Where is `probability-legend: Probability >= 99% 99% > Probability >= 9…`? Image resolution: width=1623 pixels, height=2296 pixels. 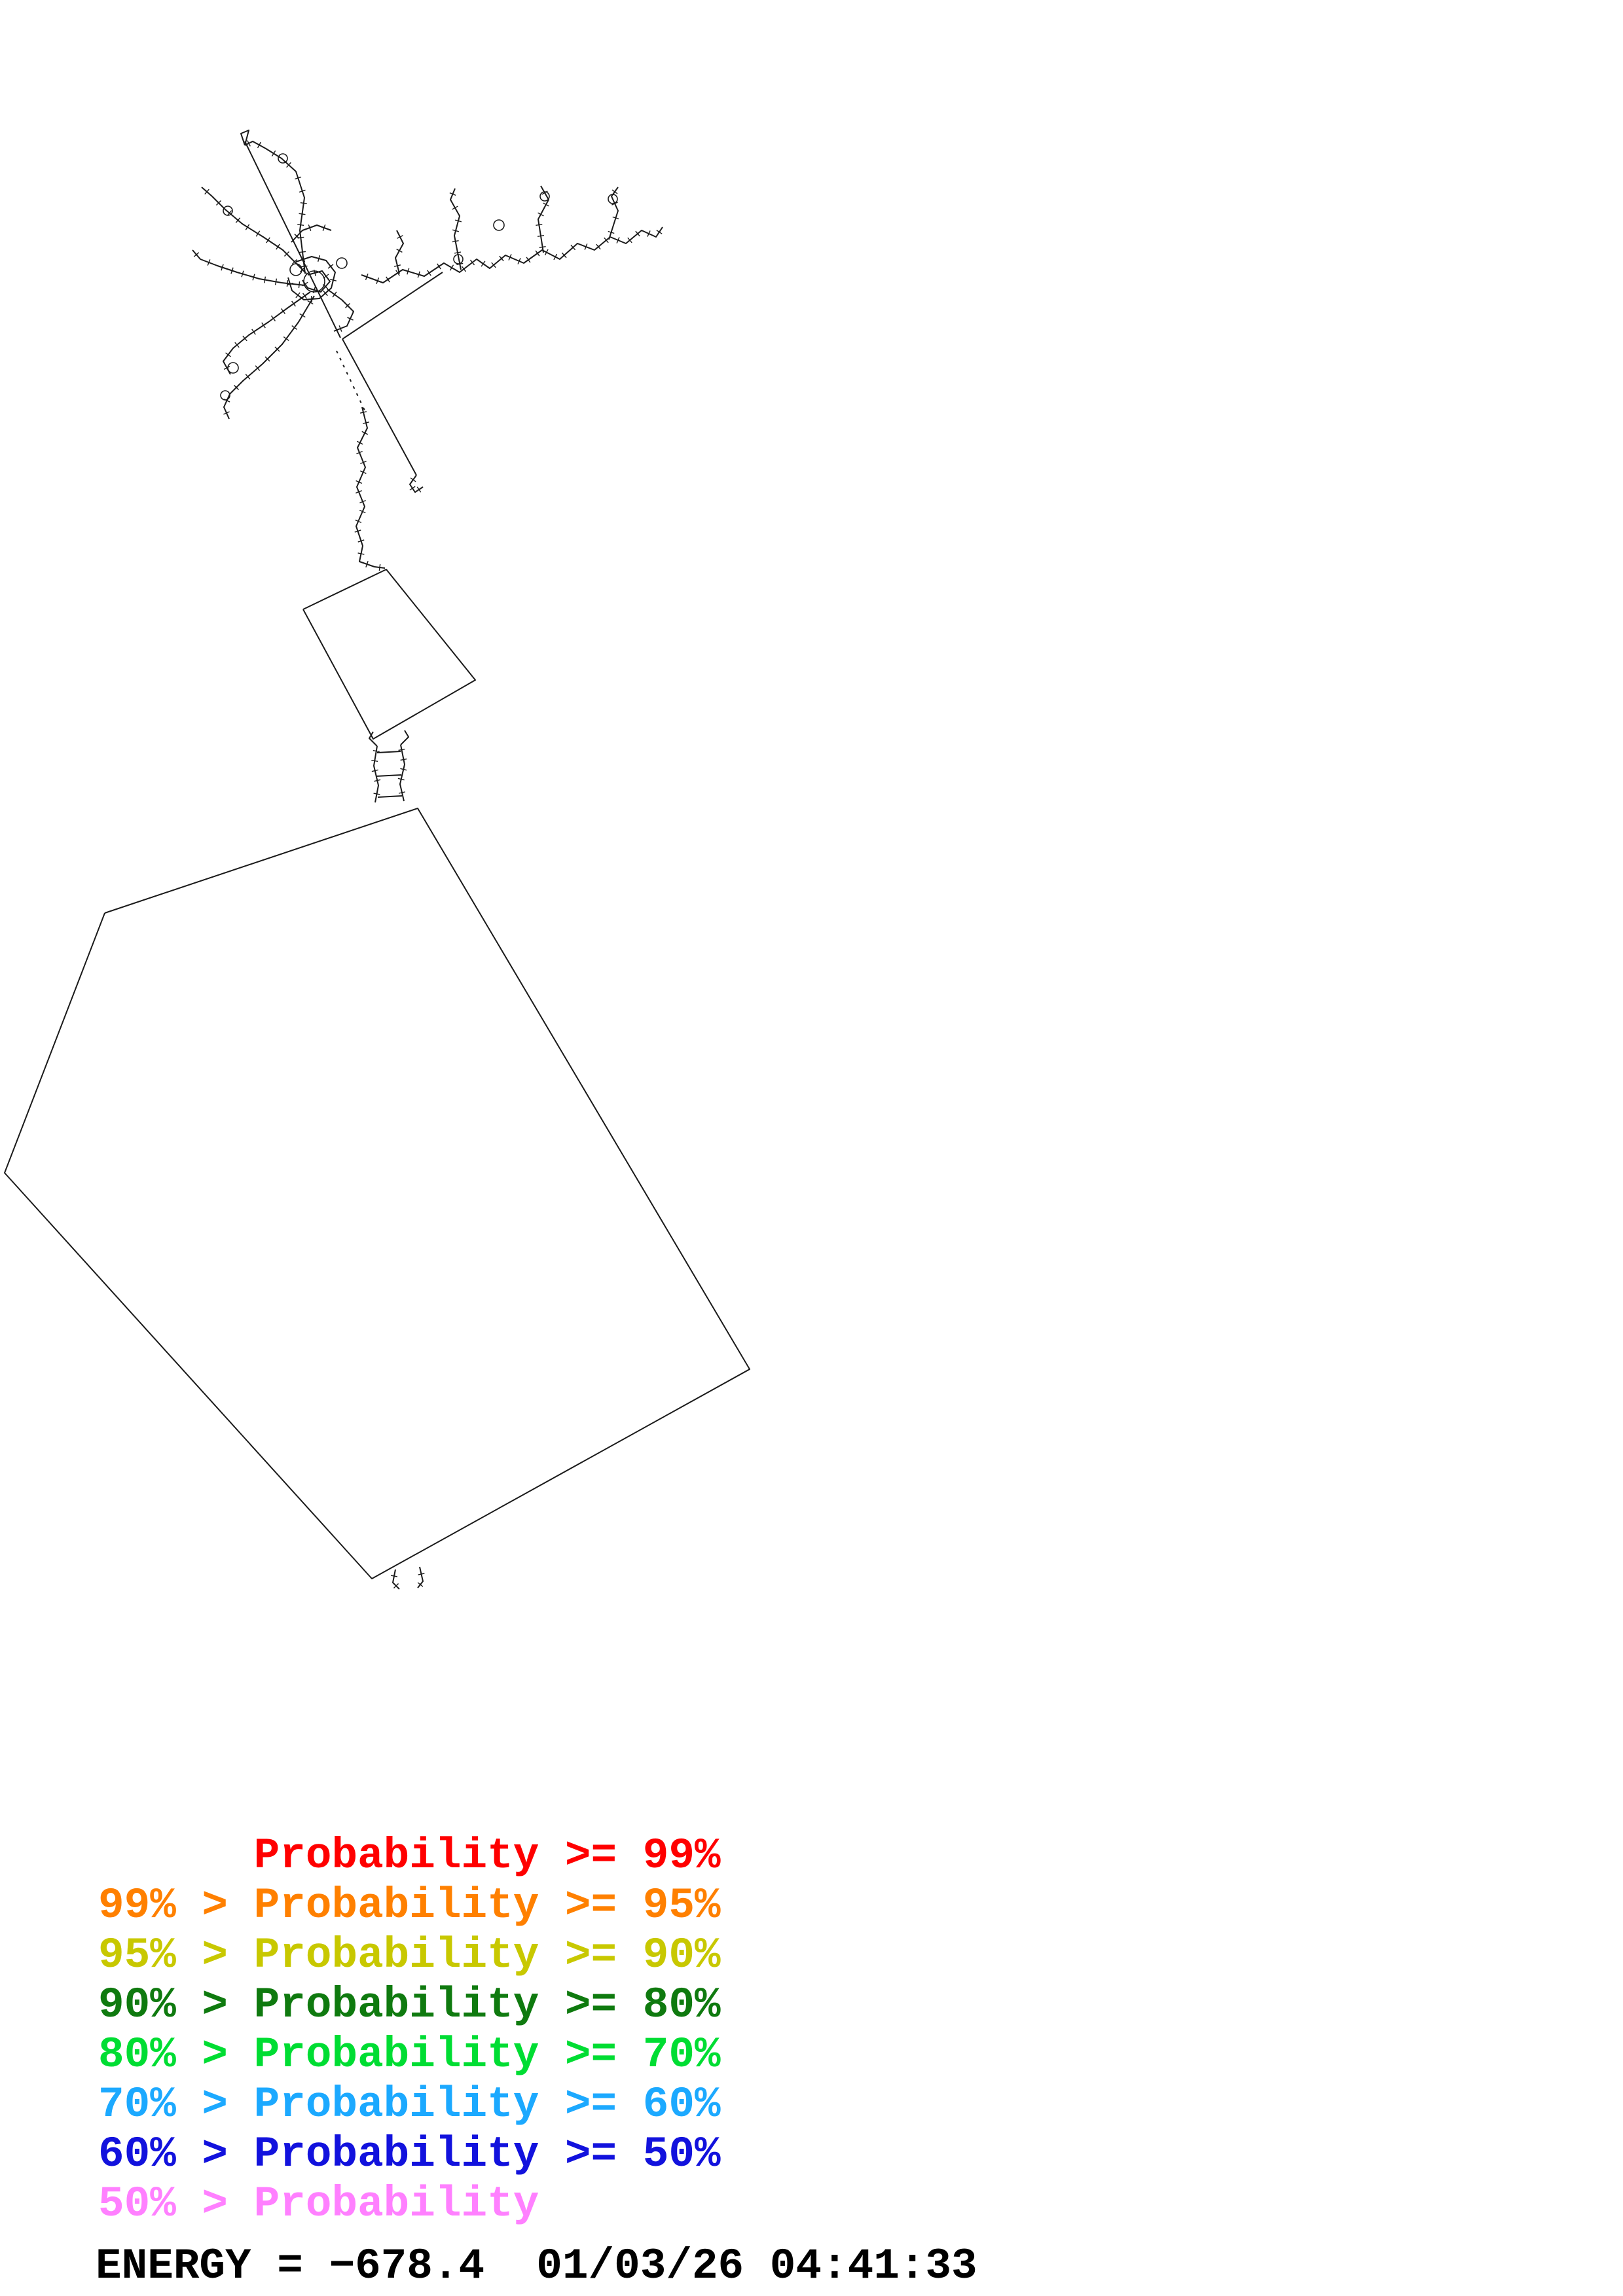
probability-legend: Probability >= 99% 99% > Probability >= 9… is located at coordinates (409, 2030).